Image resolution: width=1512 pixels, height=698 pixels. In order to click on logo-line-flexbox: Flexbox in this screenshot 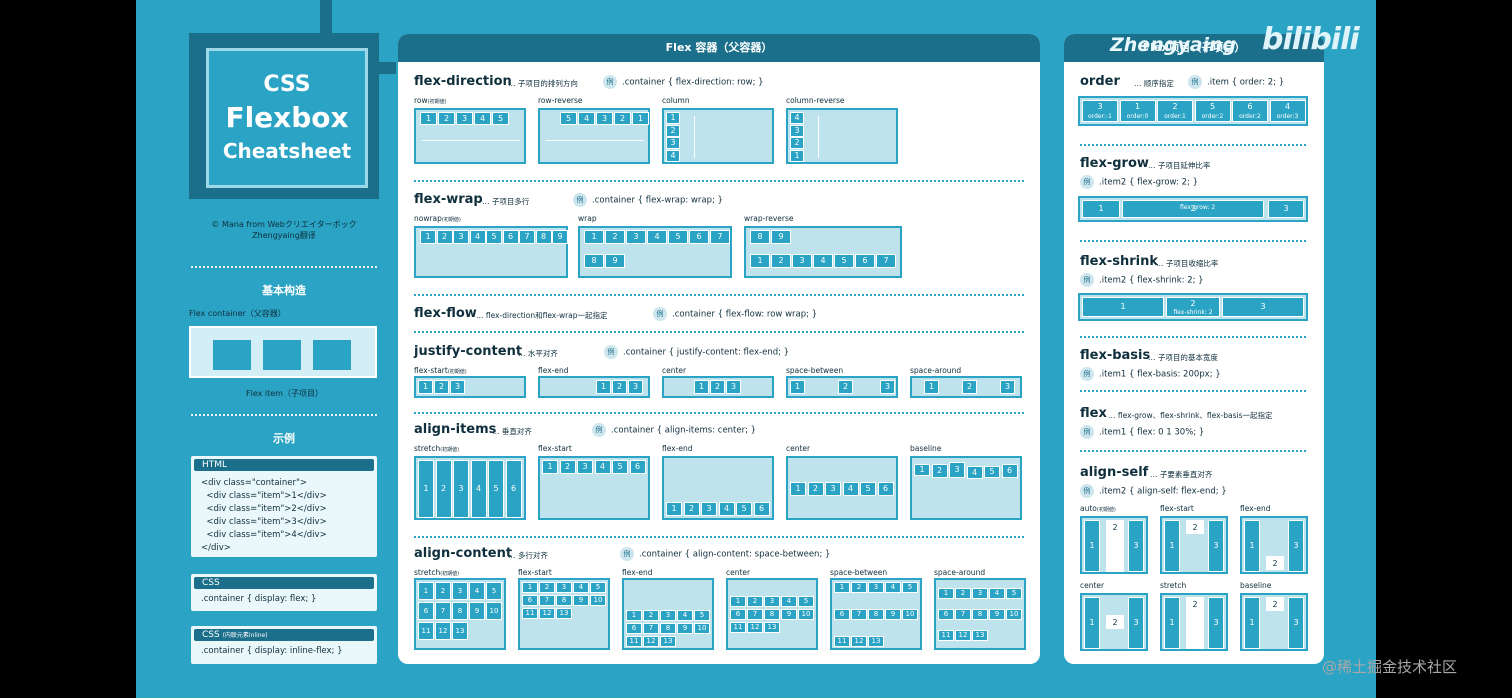, I will do `click(287, 117)`.